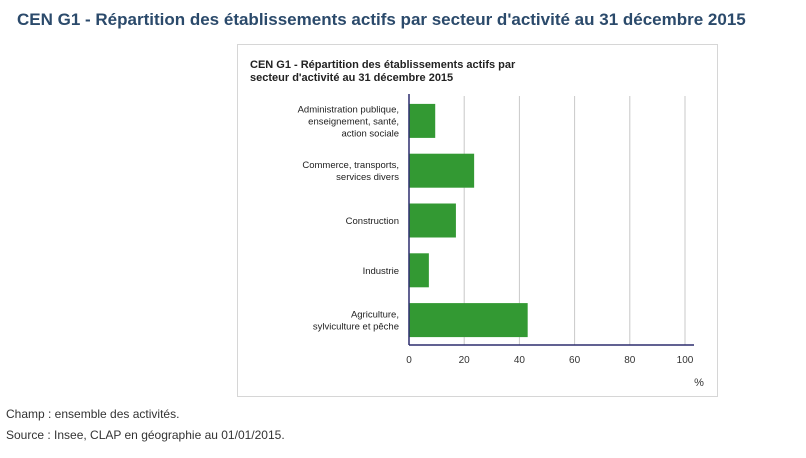  I want to click on x-tick-label: 80, so click(630, 360).